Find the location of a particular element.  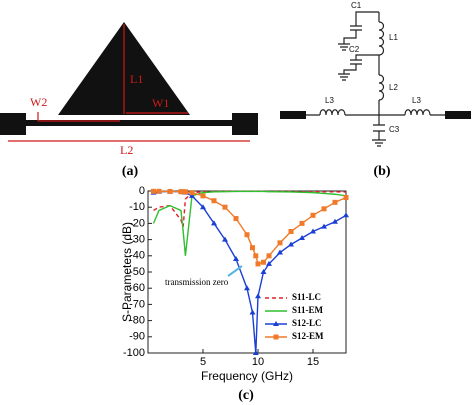

y-tick-label: -80 is located at coordinates (137, 321).